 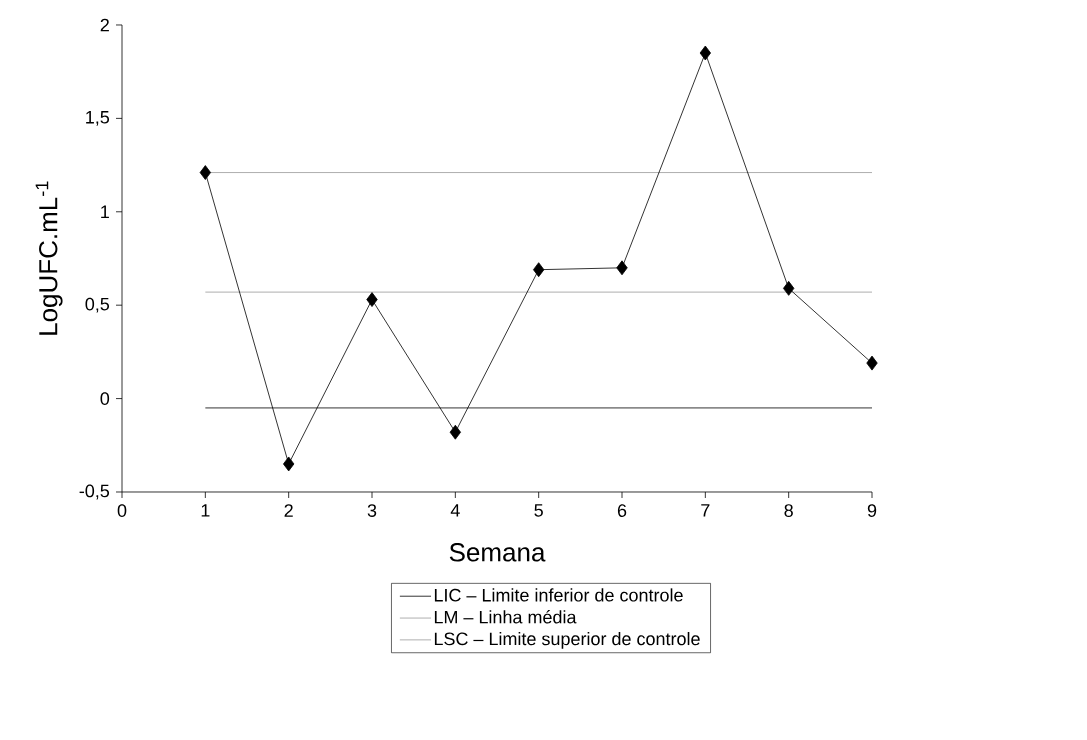 What do you see at coordinates (372, 510) in the screenshot?
I see `x-tick-label: 3` at bounding box center [372, 510].